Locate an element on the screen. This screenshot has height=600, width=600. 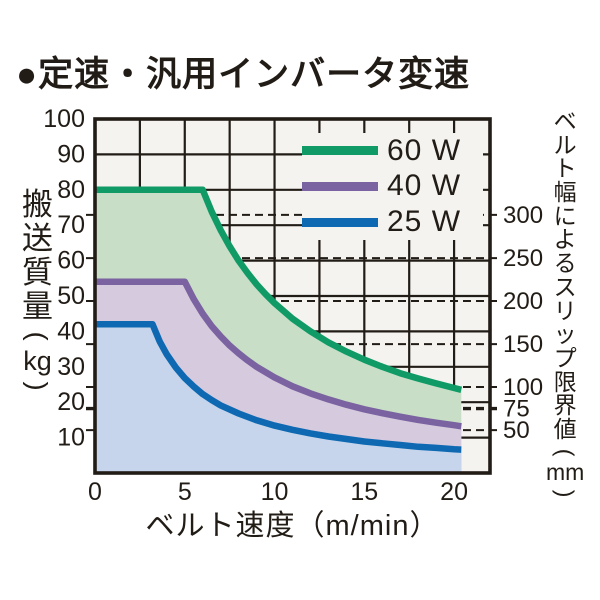
right-tick-label: 200 is located at coordinates (523, 301).